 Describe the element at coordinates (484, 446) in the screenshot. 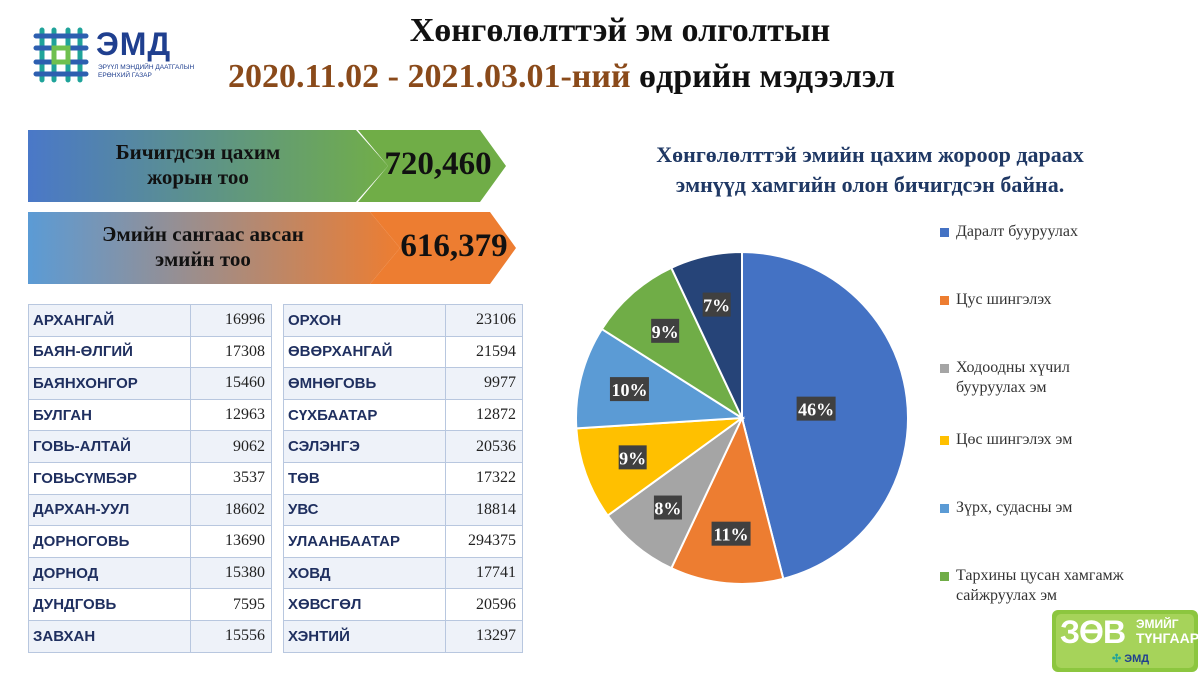

I see `province-value: 20536` at that location.